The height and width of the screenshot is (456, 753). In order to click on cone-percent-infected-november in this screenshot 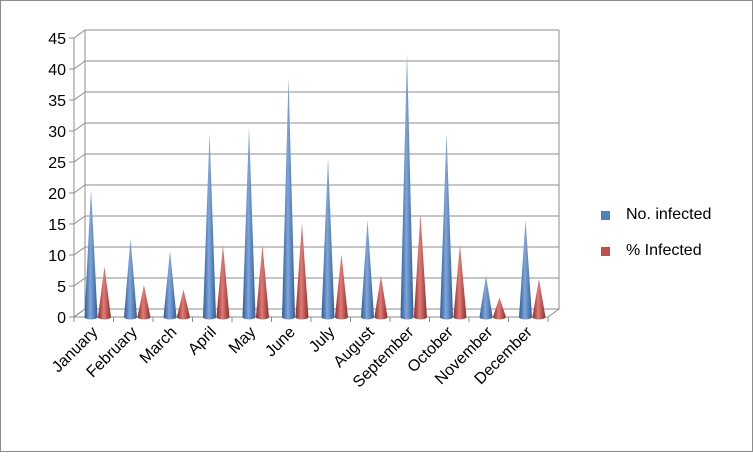, I will do `click(499, 308)`.